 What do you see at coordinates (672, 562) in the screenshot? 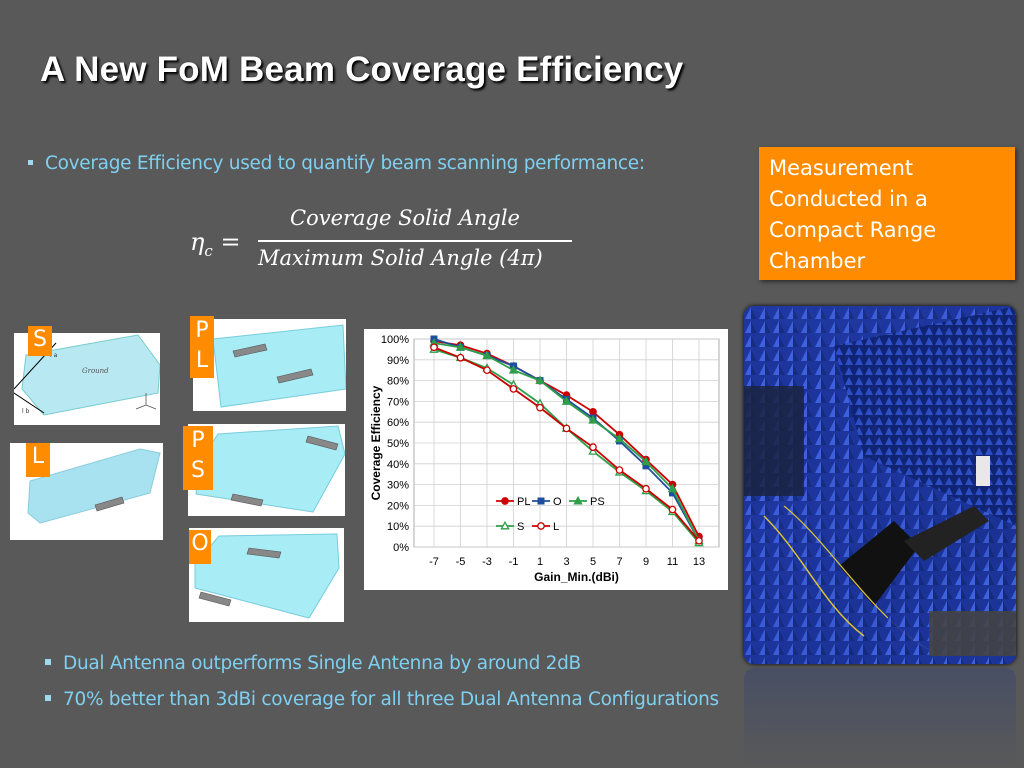
I see `x-tick-label: 11` at bounding box center [672, 562].